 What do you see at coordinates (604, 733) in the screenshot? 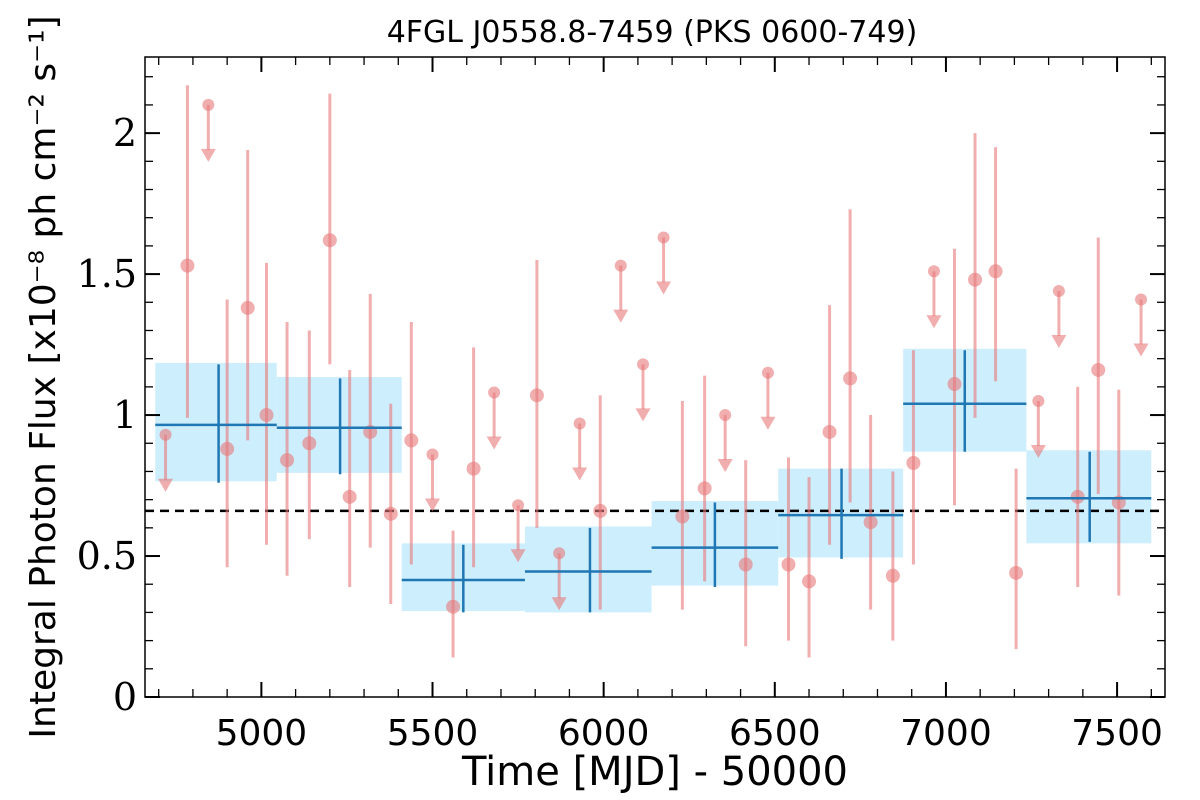
I see `x-tick-label-6000: 6000` at bounding box center [604, 733].